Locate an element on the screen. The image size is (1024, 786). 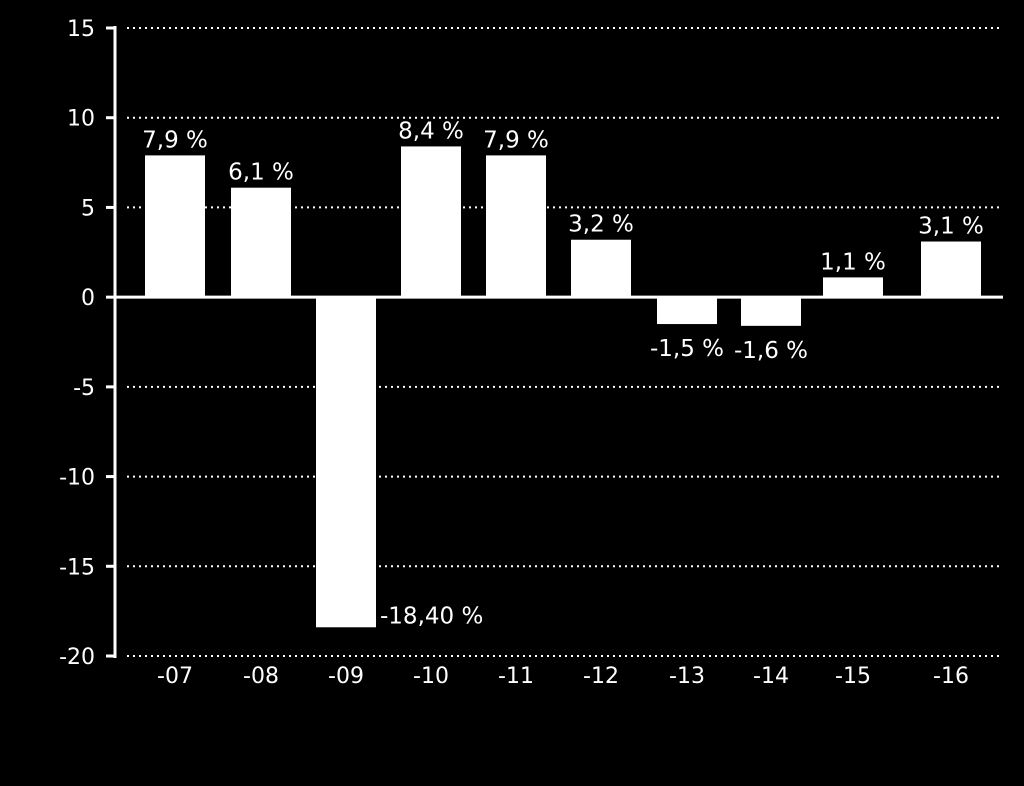
data-label: 6,1 % is located at coordinates (261, 173).